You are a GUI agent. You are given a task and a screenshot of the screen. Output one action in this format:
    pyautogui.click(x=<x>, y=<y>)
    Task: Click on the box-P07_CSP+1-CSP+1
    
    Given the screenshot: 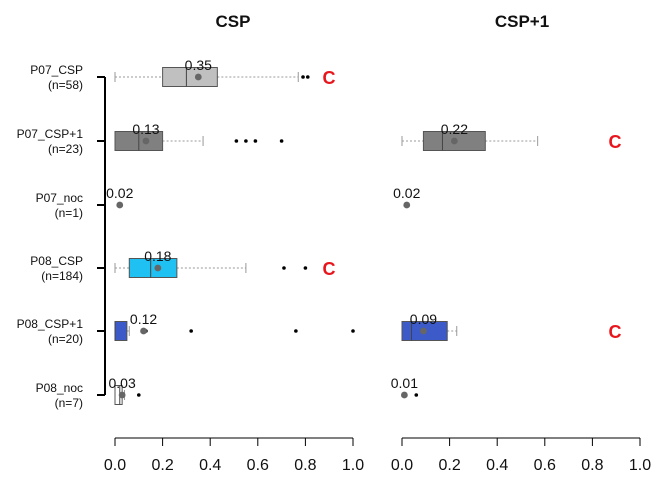 What is the action you would take?
    pyautogui.click(x=470, y=141)
    